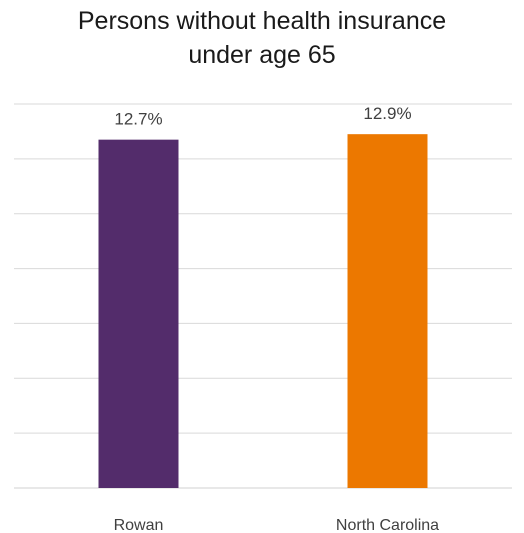  What do you see at coordinates (262, 55) in the screenshot?
I see `chart-title-line-2: under age 65` at bounding box center [262, 55].